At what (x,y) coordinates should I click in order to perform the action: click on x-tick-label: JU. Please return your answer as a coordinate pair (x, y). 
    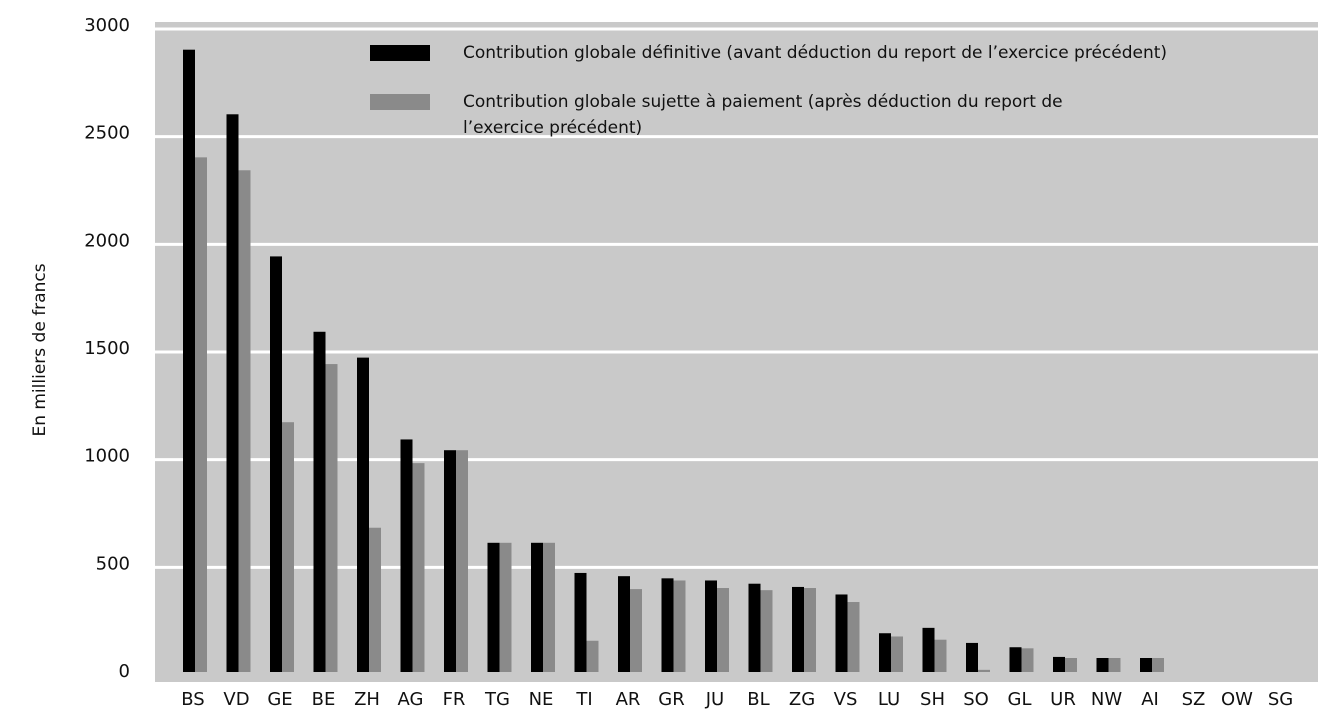
    Looking at the image, I should click on (714, 699).